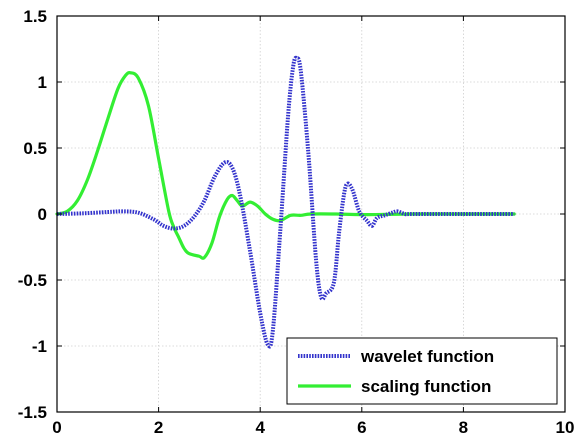 This screenshot has width=574, height=438. I want to click on x-tick-label-0: 0, so click(56, 427).